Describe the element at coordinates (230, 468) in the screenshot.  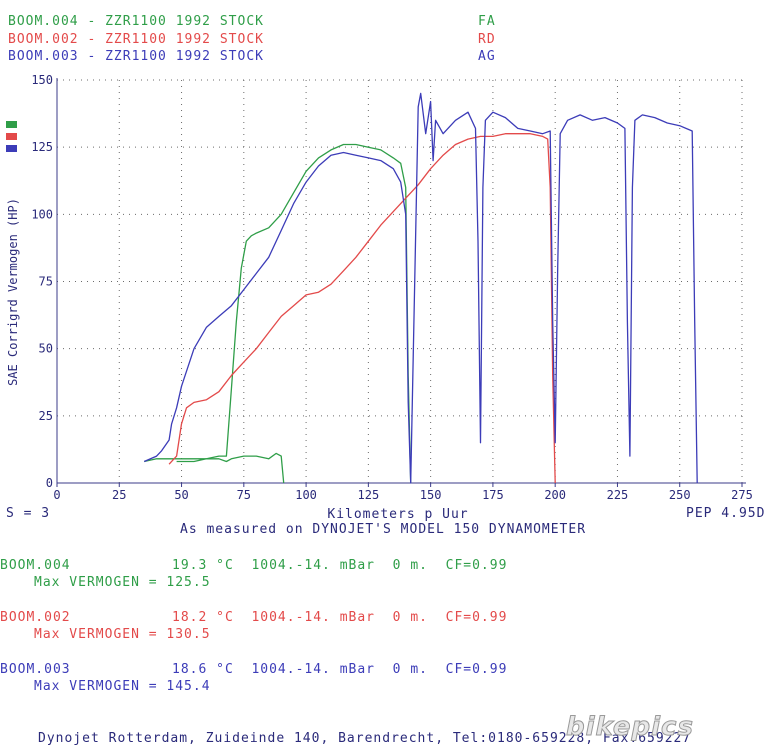
I see `series-line` at that location.